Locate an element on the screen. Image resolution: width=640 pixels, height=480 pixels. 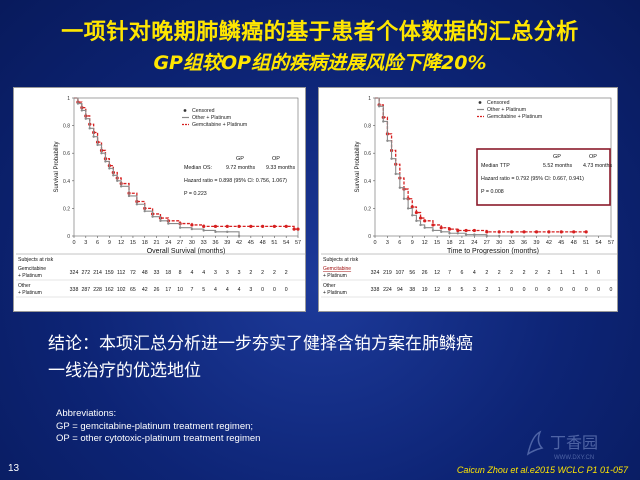
risk-cell: 5 is located at coordinates (462, 290).